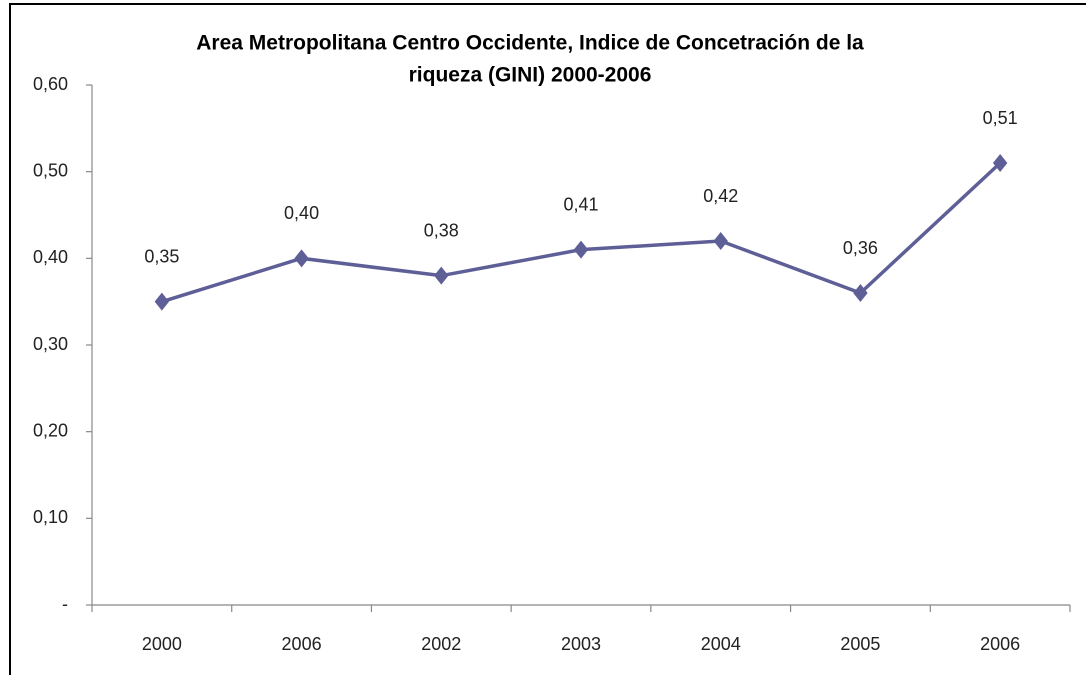 Image resolution: width=1086 pixels, height=675 pixels. I want to click on x-tick-label: 2002, so click(441, 644).